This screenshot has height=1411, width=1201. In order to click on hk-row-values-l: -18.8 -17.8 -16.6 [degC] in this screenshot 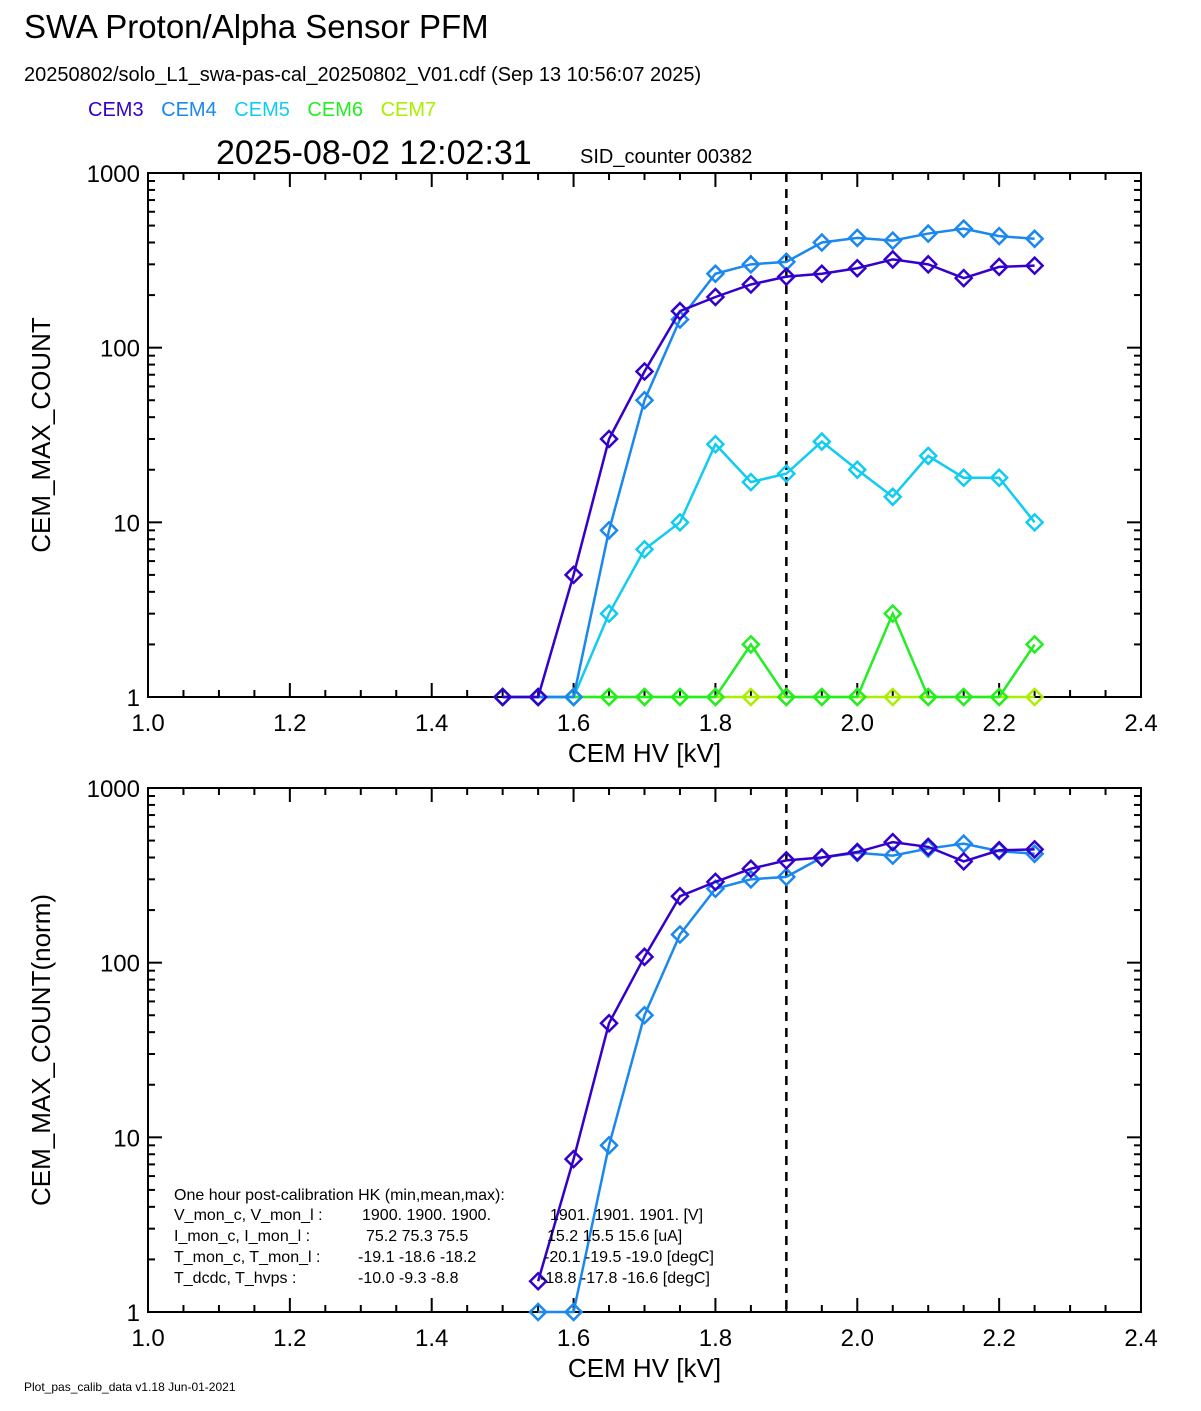, I will do `click(625, 1278)`.